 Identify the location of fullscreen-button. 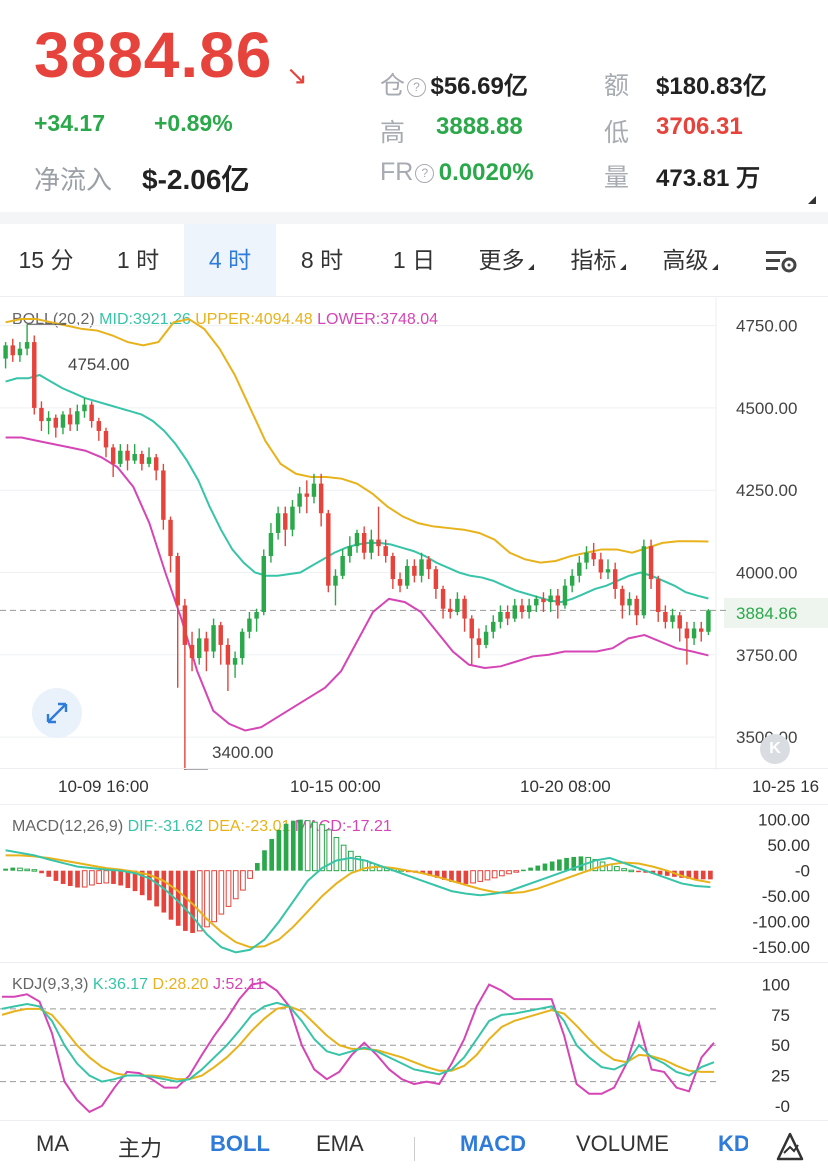
(57, 713).